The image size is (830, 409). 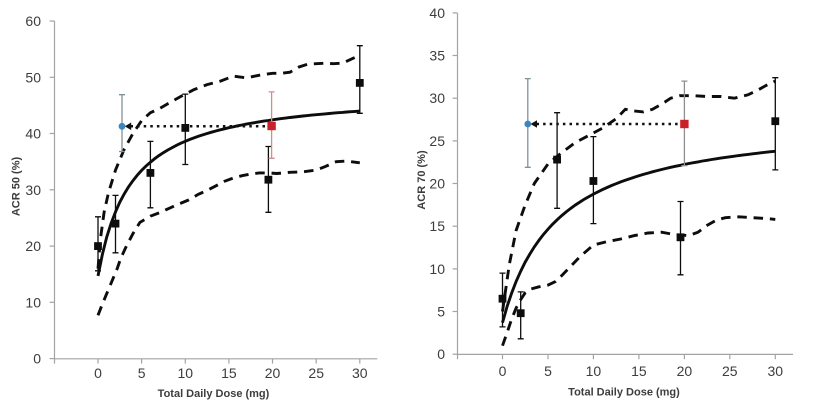 What do you see at coordinates (33, 77) in the screenshot?
I see `svg-text: 50` at bounding box center [33, 77].